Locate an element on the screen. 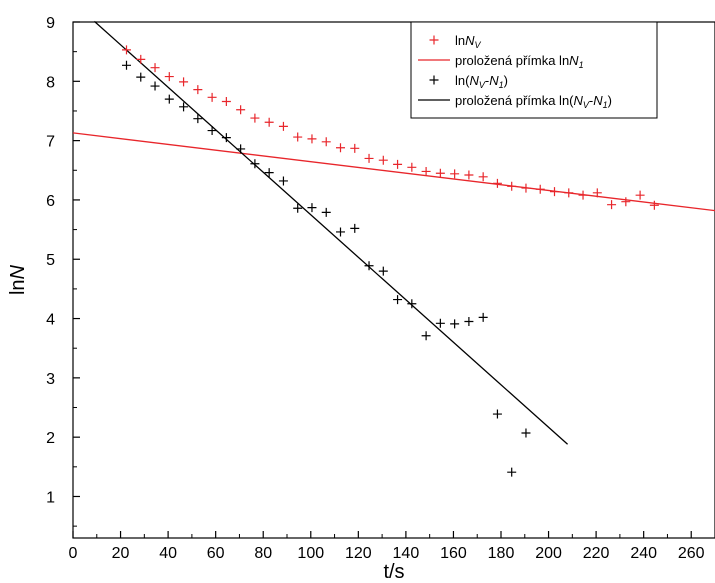 The width and height of the screenshot is (715, 583). x-tick-label: 200 is located at coordinates (548, 553).